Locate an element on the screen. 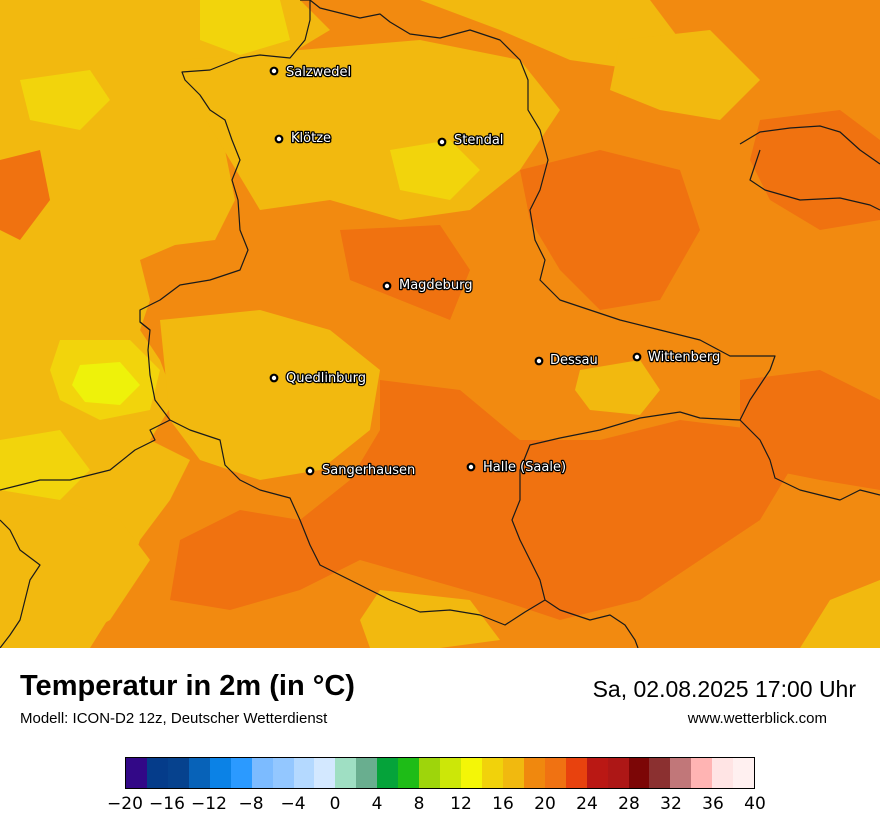 The width and height of the screenshot is (880, 830). city-label: Salzwedel is located at coordinates (318, 72).